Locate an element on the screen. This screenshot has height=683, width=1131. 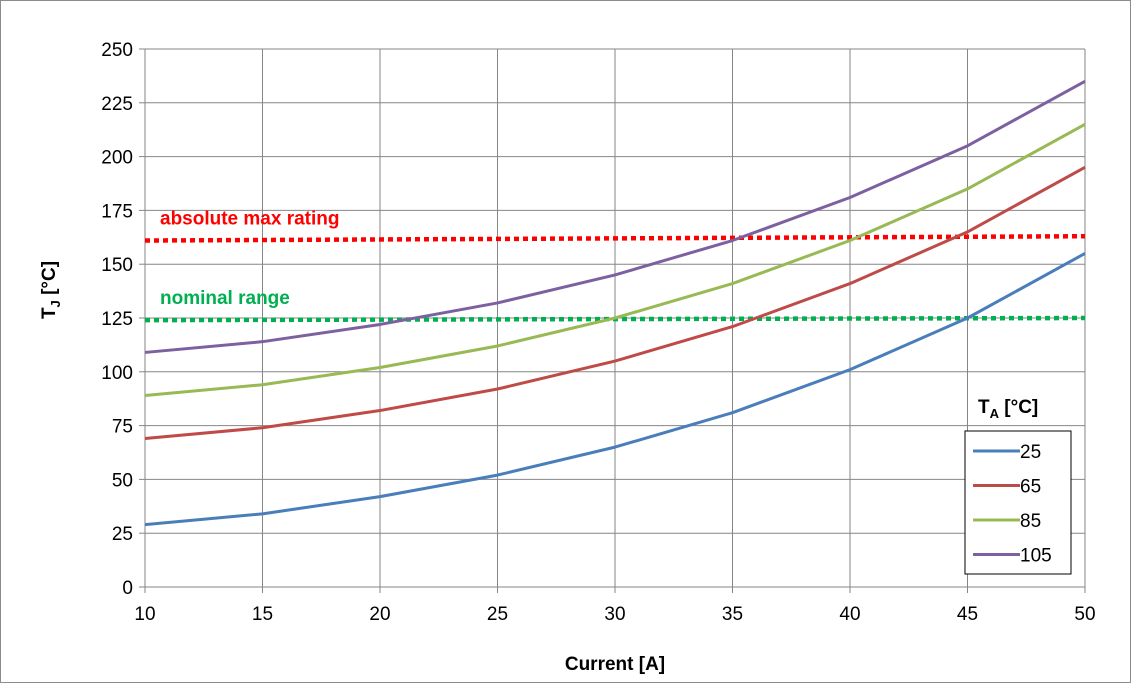
x-tick-label: 50 is located at coordinates (1084, 614).